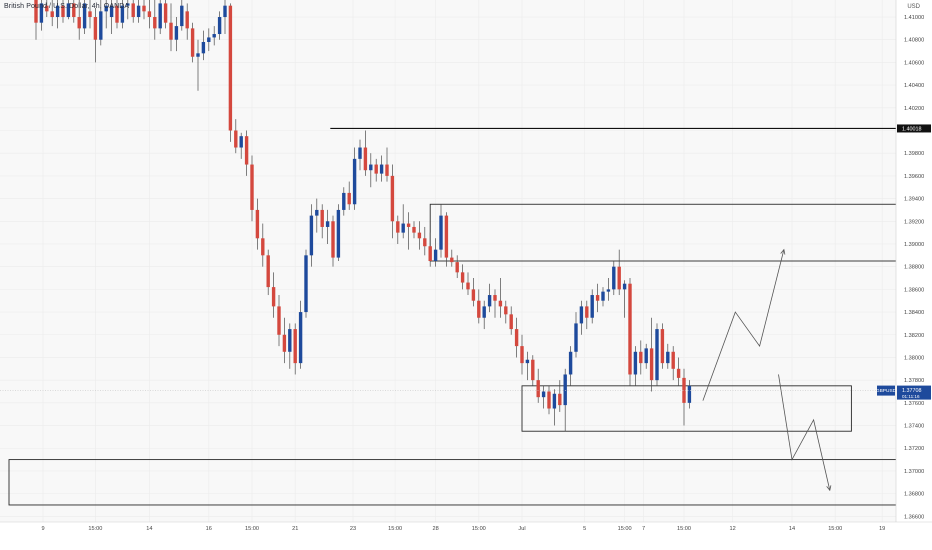 The width and height of the screenshot is (932, 550). Describe the element at coordinates (914, 86) in the screenshot. I see `price-tick-label: 1.40400` at that location.